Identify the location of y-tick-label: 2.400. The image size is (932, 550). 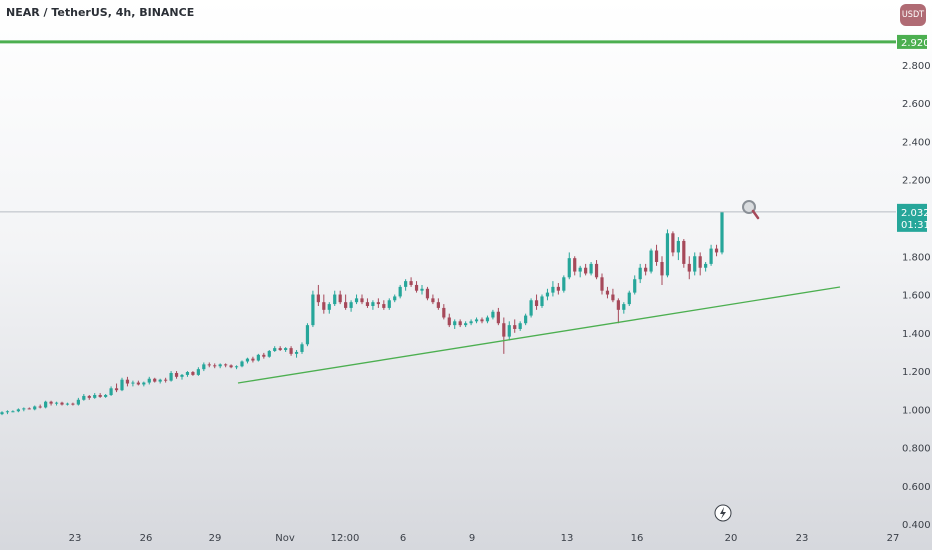
(916, 142).